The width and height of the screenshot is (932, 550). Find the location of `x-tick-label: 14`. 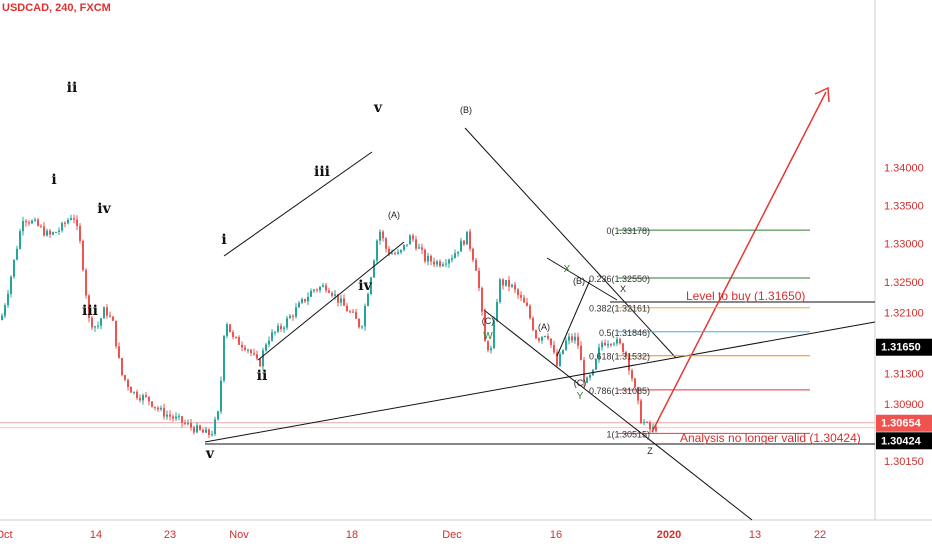

x-tick-label: 14 is located at coordinates (96, 535).